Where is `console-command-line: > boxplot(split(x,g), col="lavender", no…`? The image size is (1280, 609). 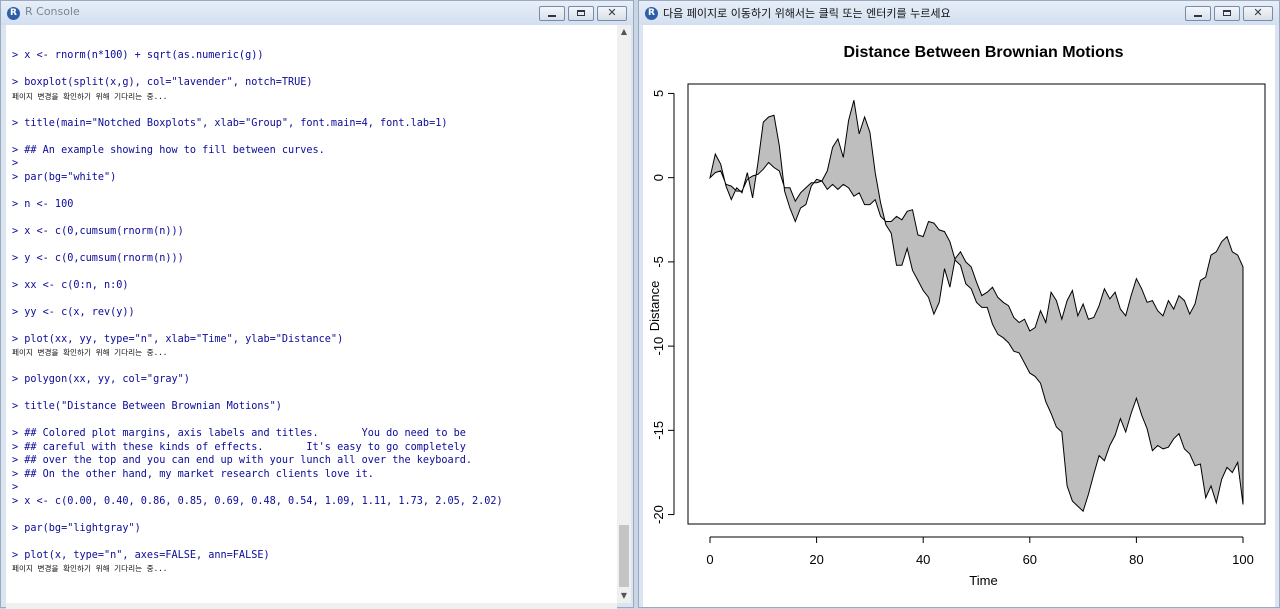
console-command-line: > boxplot(split(x,g), col="lavender", no… is located at coordinates (162, 82).